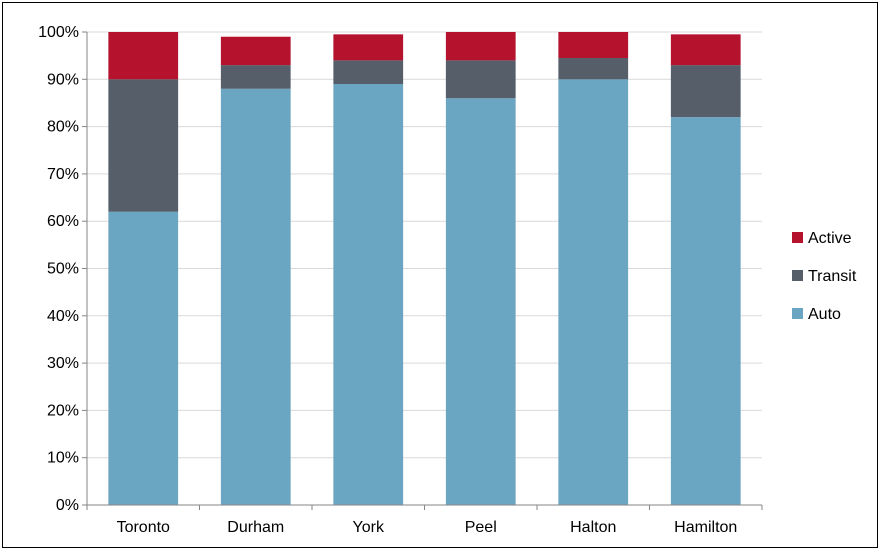 This screenshot has height=552, width=882. What do you see at coordinates (58, 32) in the screenshot?
I see `y-tick-label: 100%` at bounding box center [58, 32].